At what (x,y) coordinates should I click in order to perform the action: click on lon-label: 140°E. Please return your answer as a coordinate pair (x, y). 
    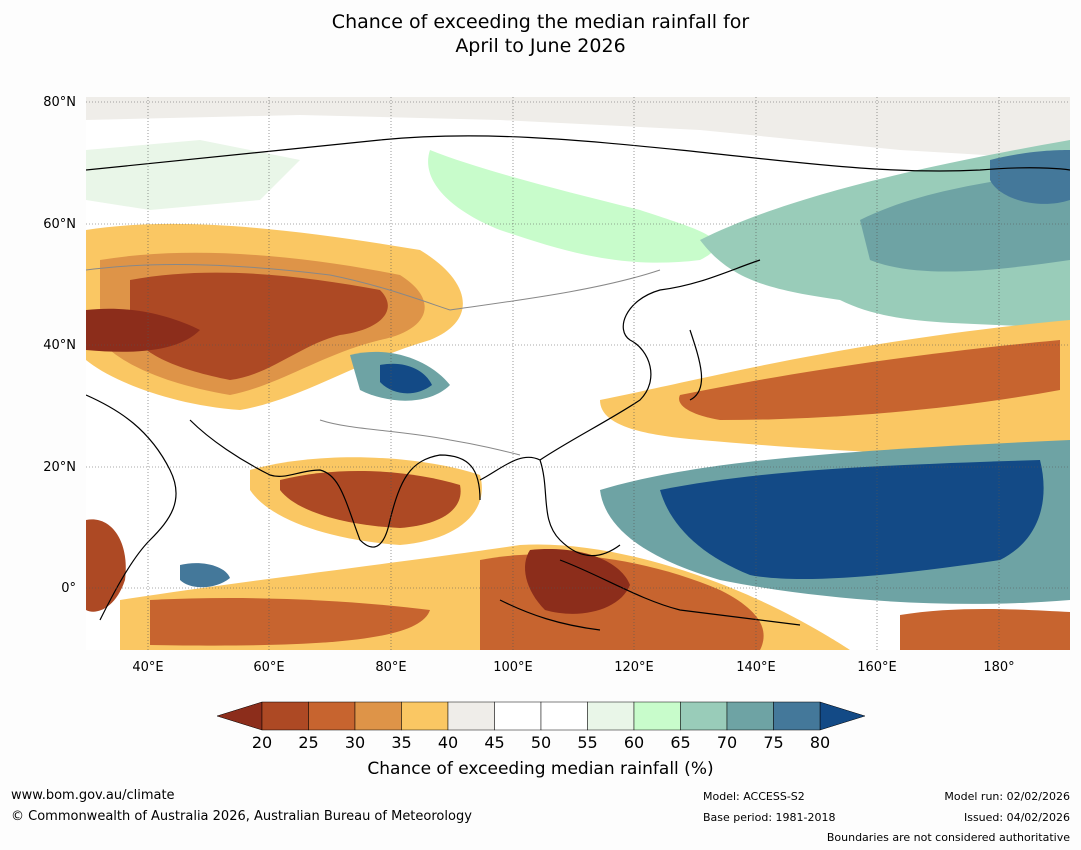
    Looking at the image, I should click on (756, 667).